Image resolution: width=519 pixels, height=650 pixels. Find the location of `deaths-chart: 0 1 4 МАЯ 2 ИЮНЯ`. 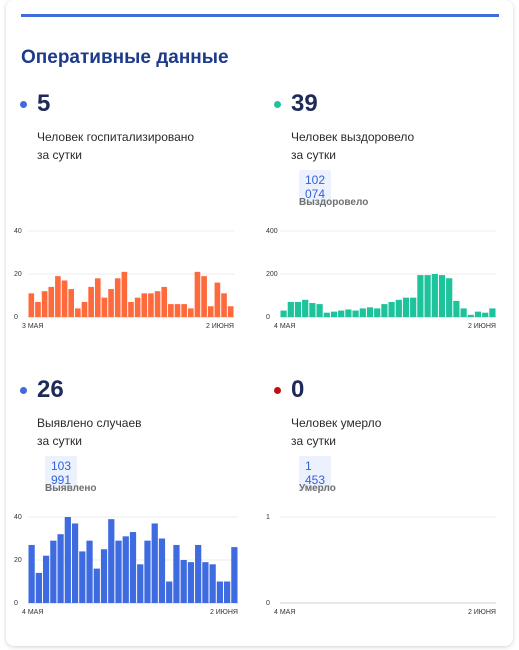

deaths-chart: 0 1 4 МАЯ 2 ИЮНЯ is located at coordinates (381, 565).